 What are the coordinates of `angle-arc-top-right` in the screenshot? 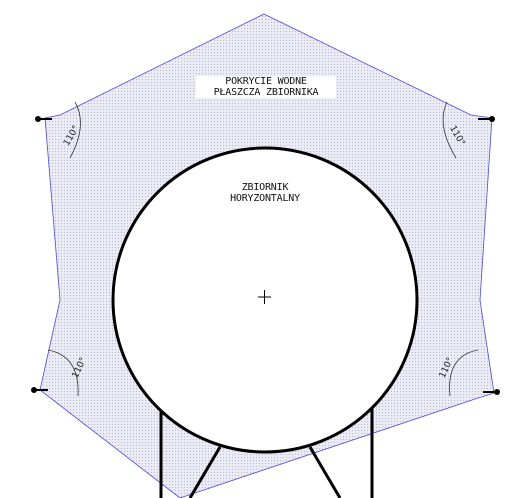 It's located at (449, 130).